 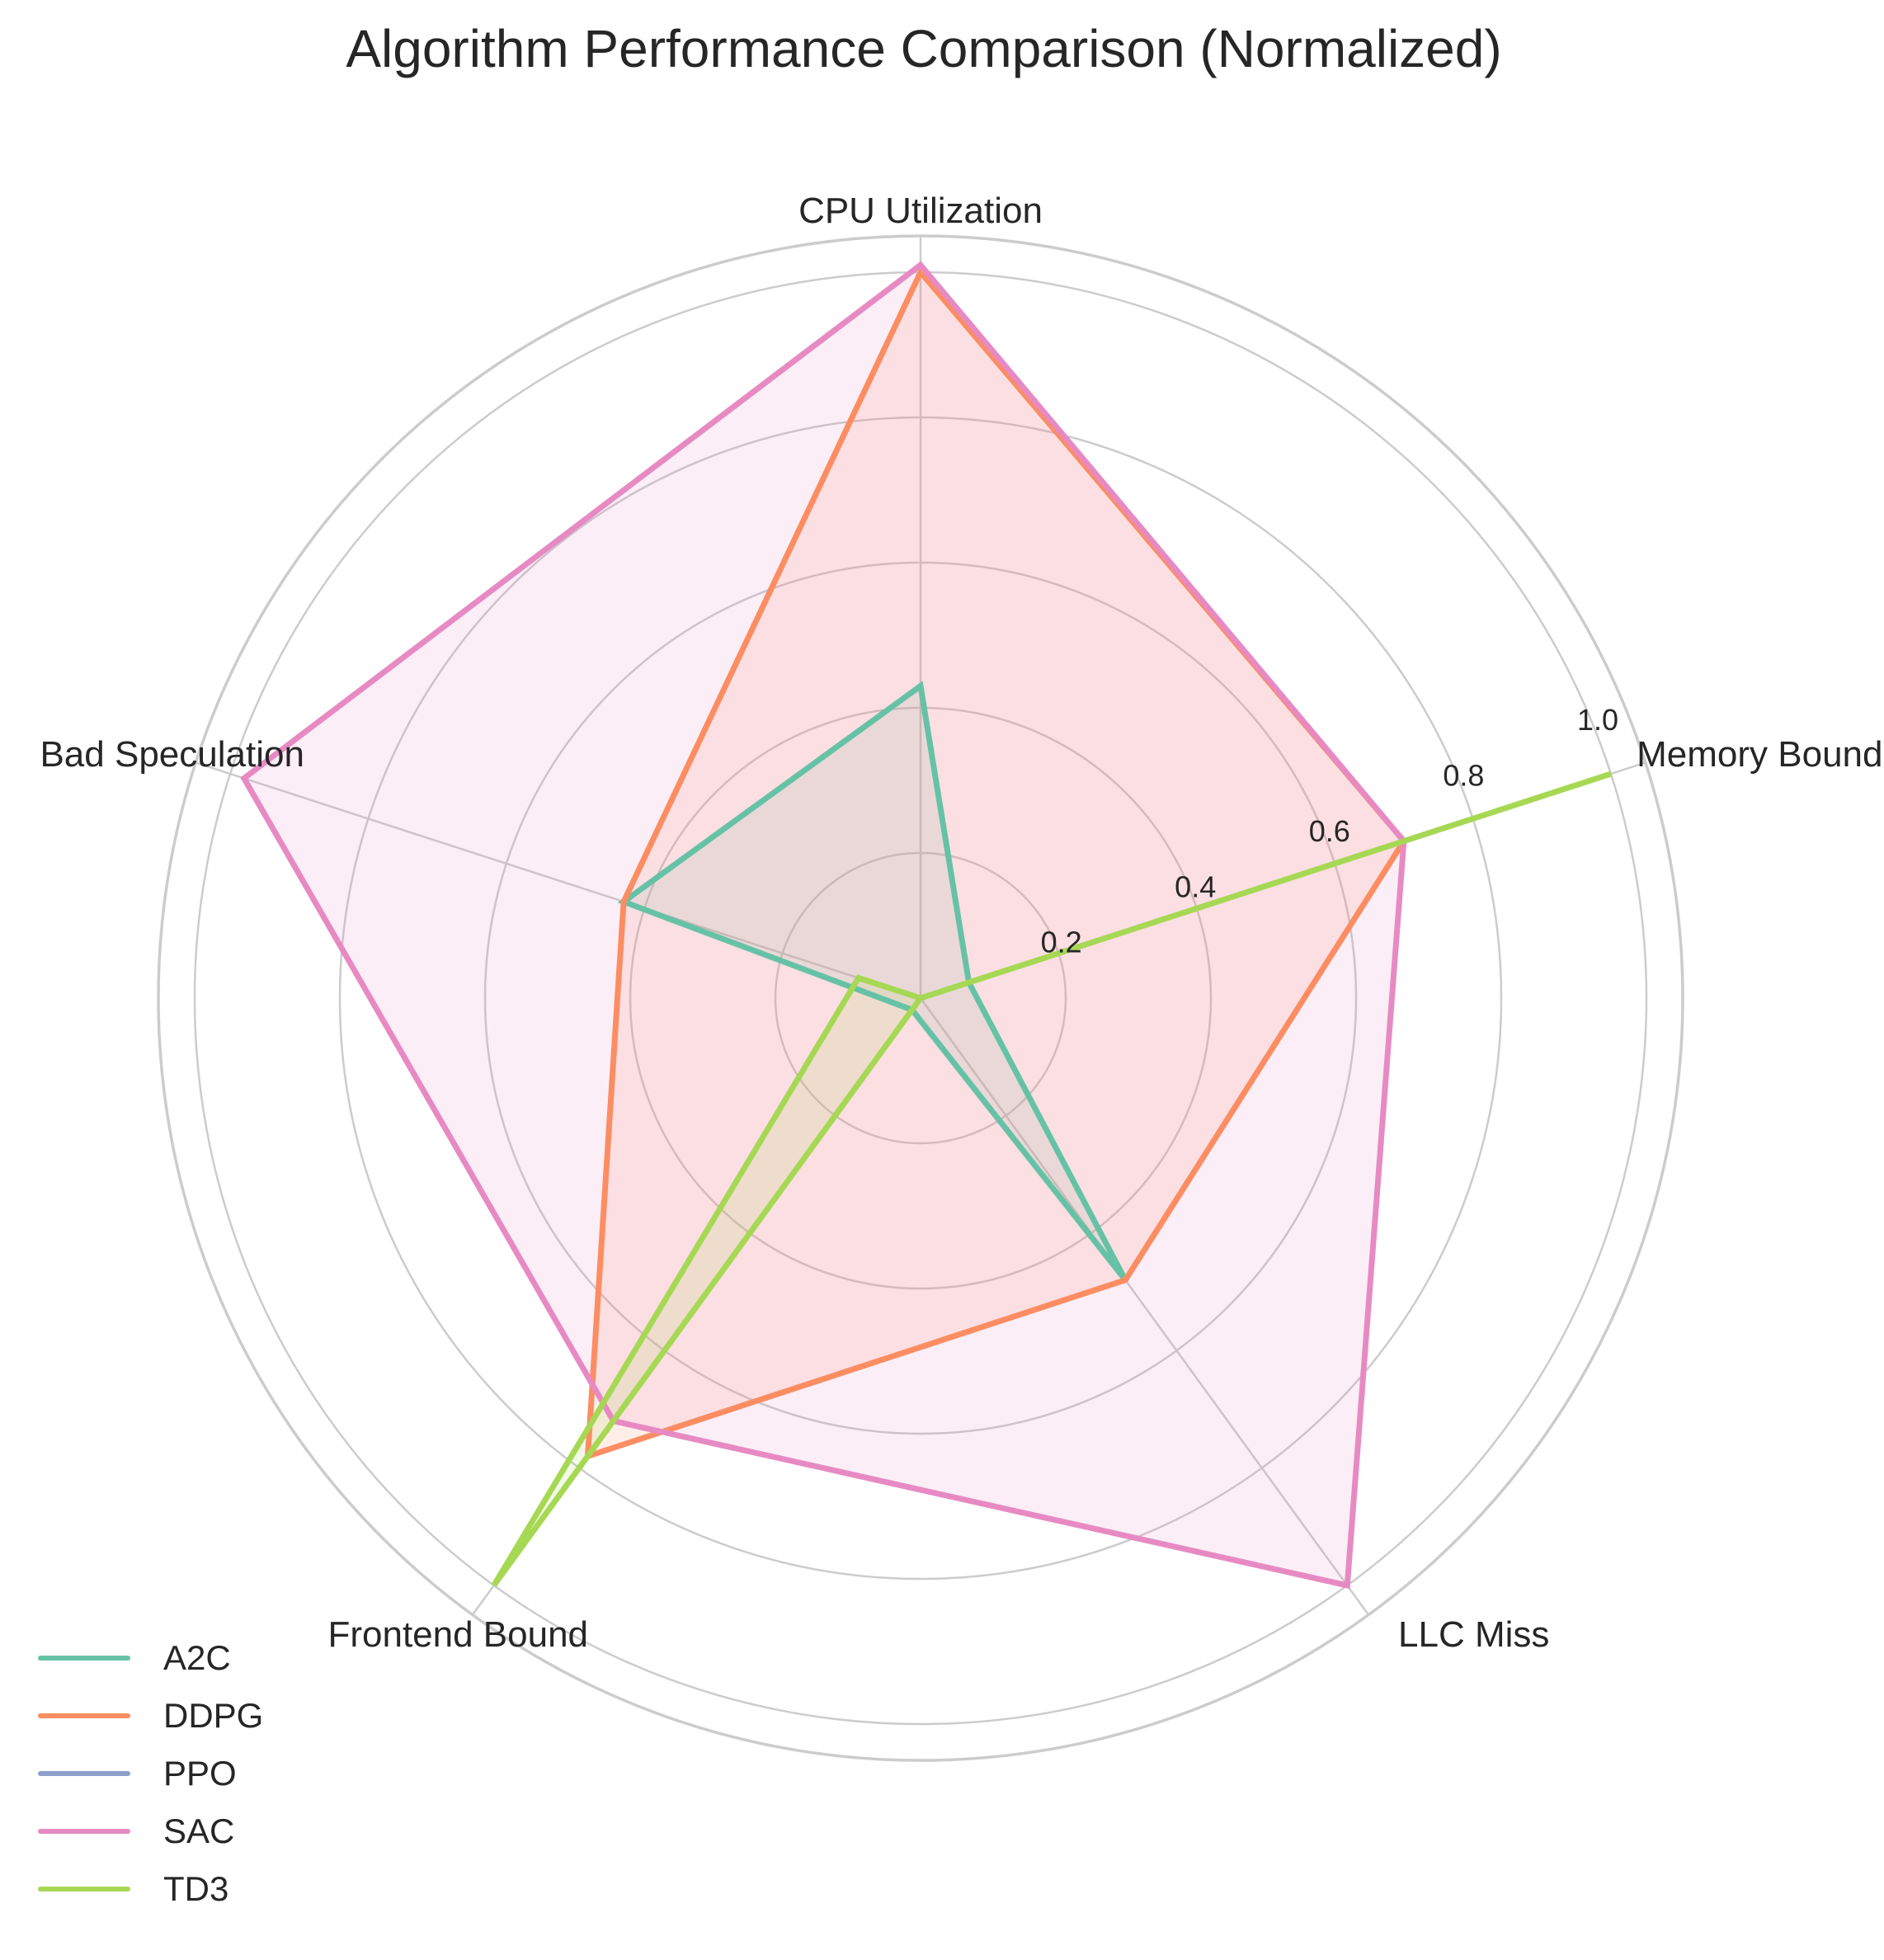 I want to click on axis-label: CPU Utilization, so click(x=920, y=211).